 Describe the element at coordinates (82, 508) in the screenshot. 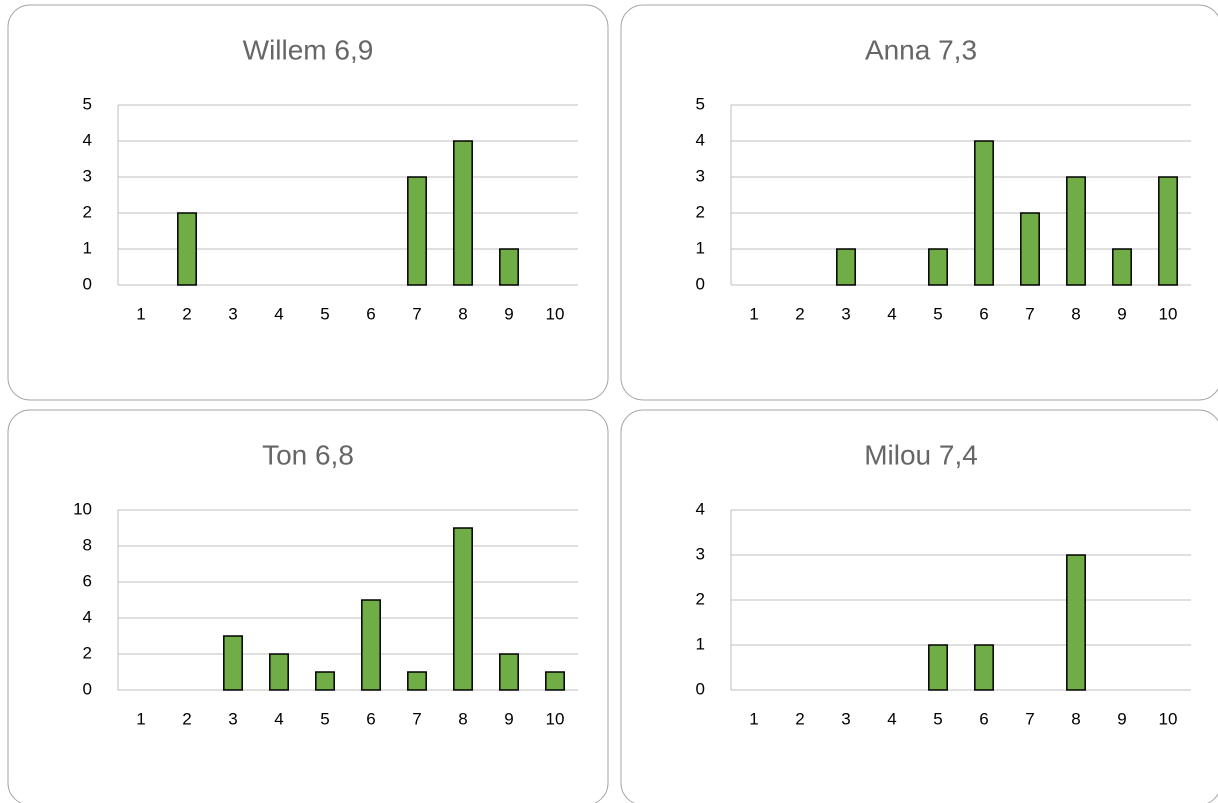

I see `y-tick-label: 10` at that location.